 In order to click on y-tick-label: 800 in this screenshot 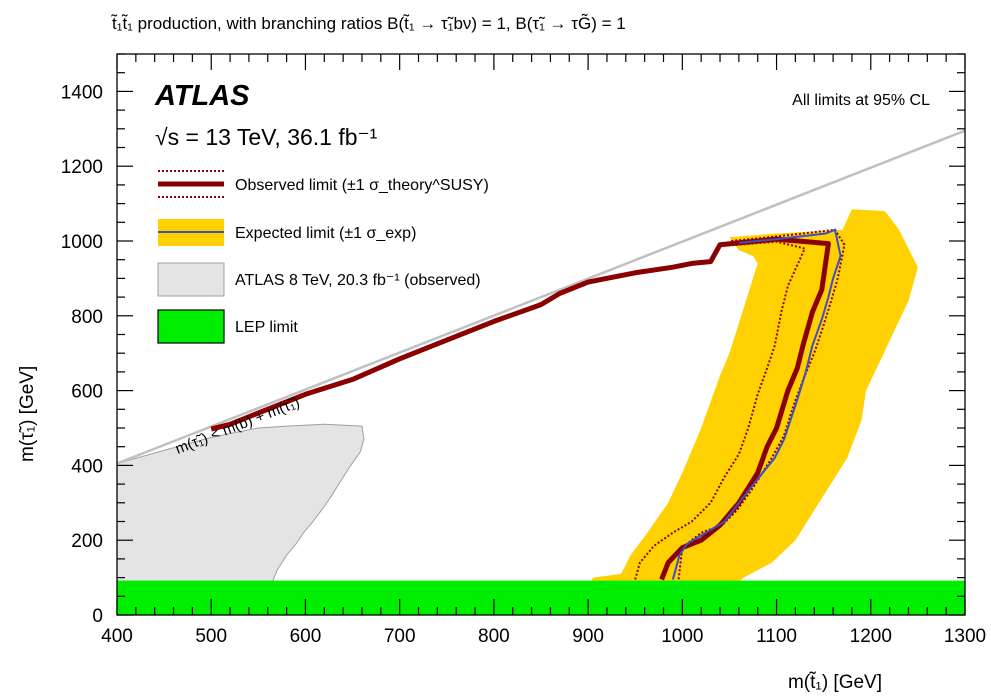, I will do `click(87, 317)`.